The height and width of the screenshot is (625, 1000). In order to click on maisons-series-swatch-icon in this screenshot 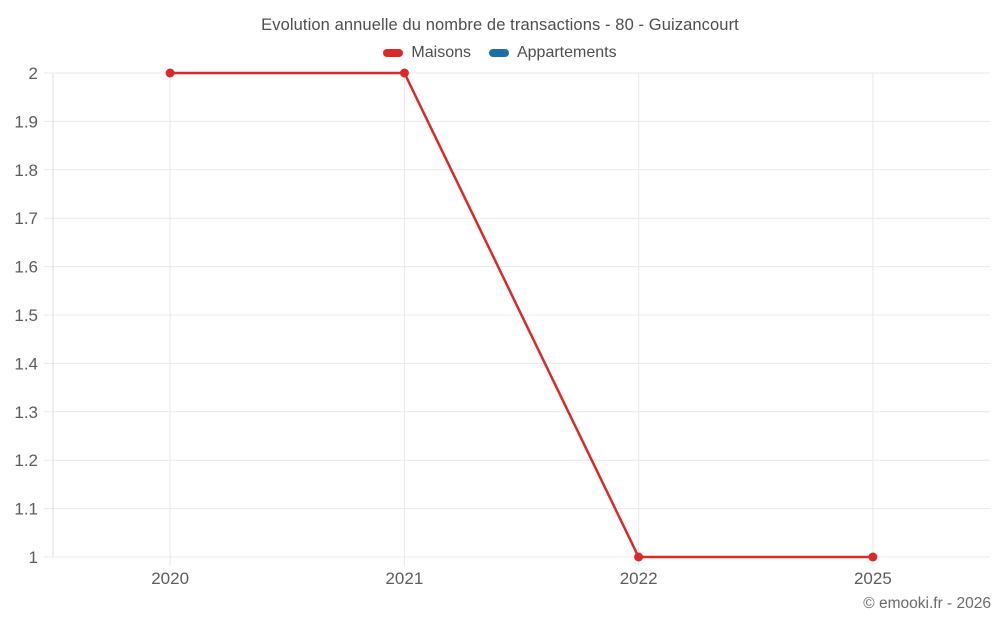, I will do `click(393, 53)`.